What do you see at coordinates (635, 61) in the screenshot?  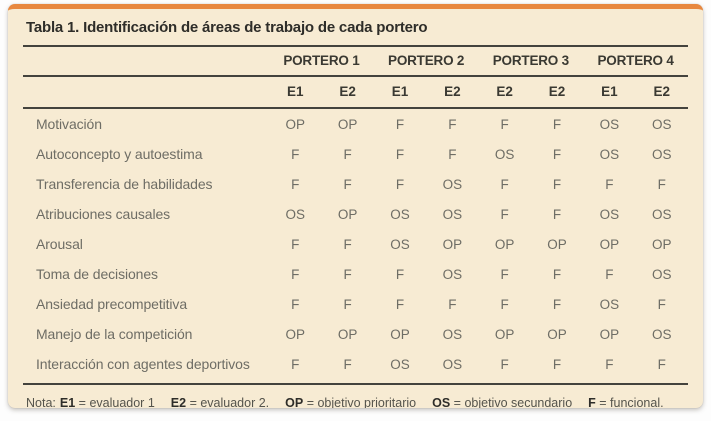 I see `group-header-portero-4: PORTERO 4` at bounding box center [635, 61].